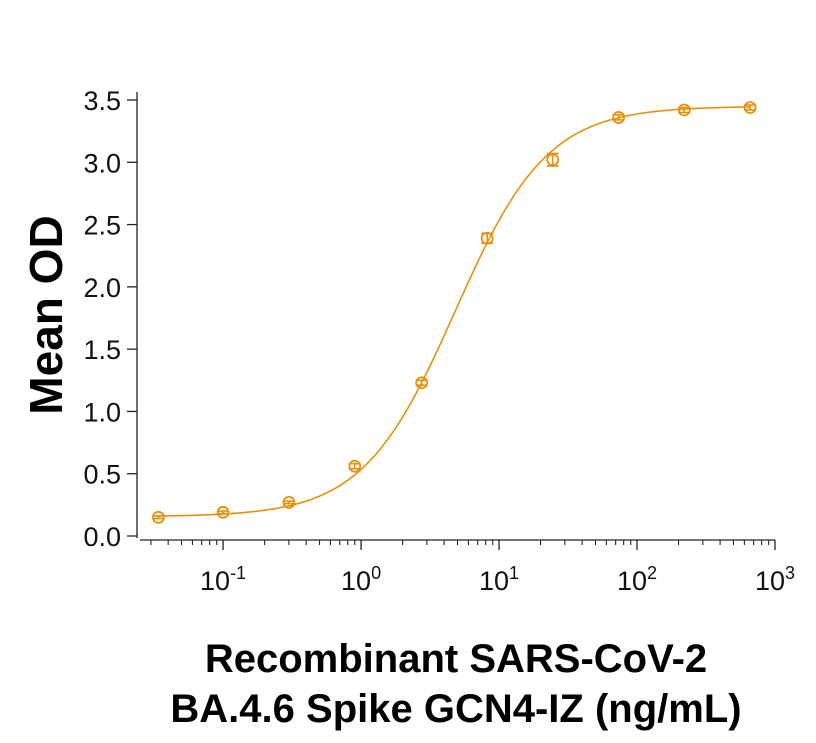 This screenshot has width=816, height=743. What do you see at coordinates (102, 475) in the screenshot?
I see `y-tick-label: 0.5` at bounding box center [102, 475].